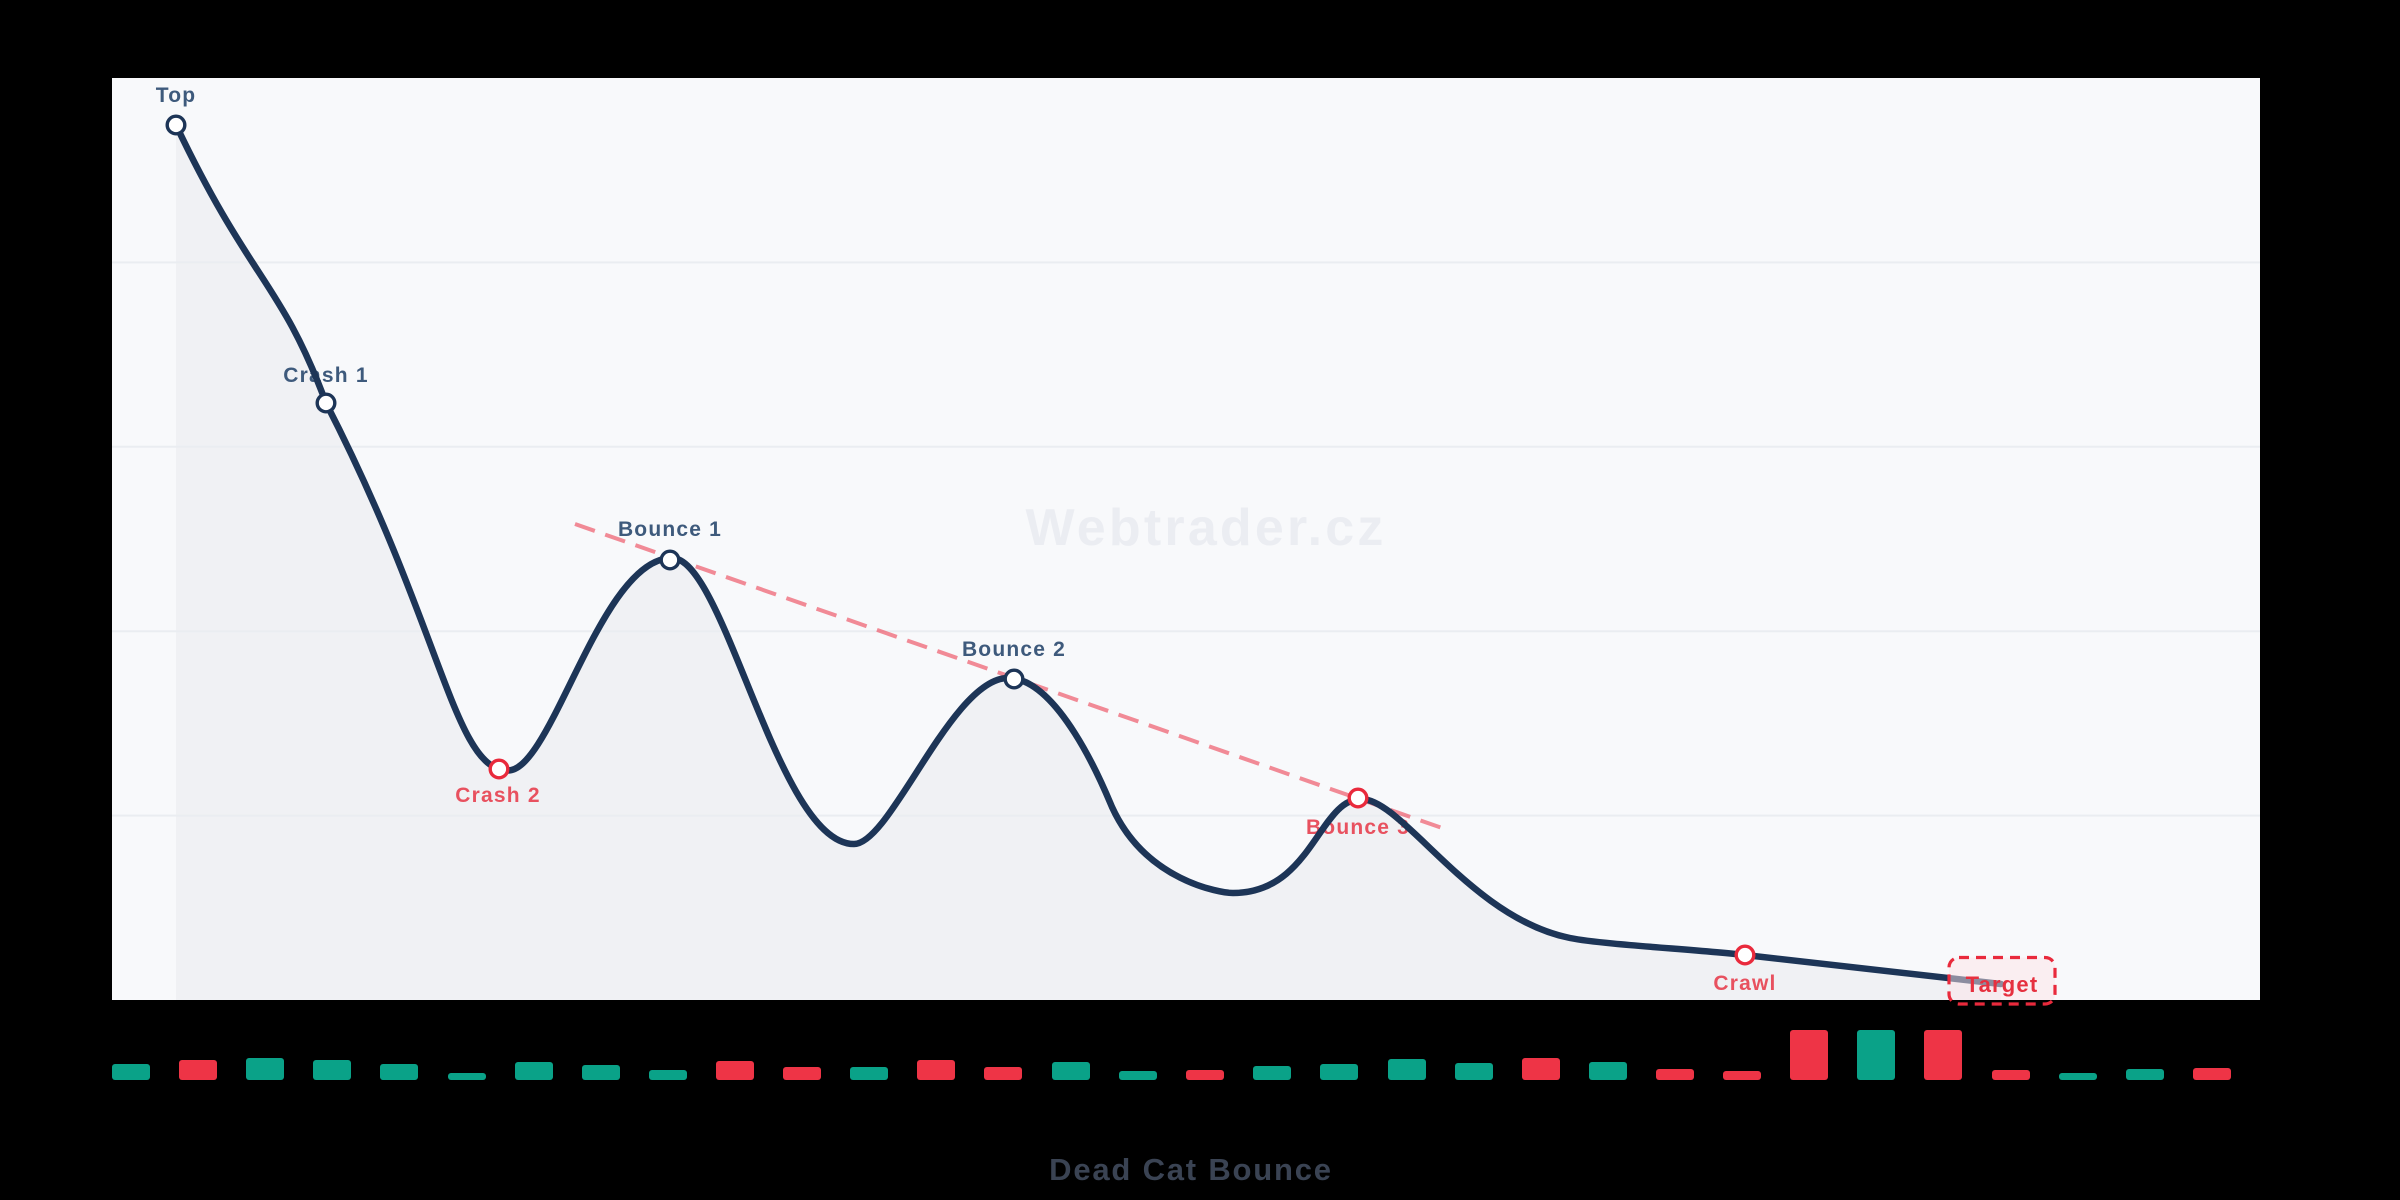  Describe the element at coordinates (2002, 984) in the screenshot. I see `svg-text: Target` at that location.